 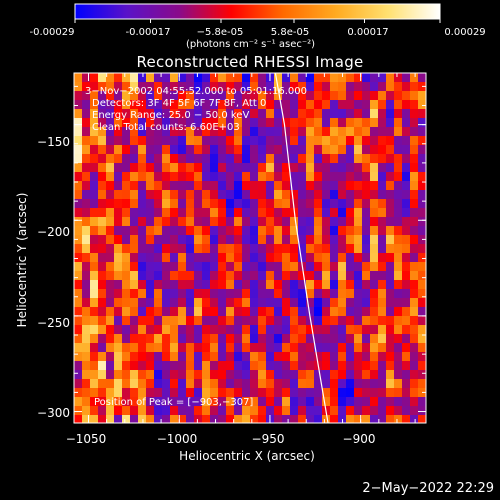 What do you see at coordinates (52, 32) in the screenshot?
I see `colorbar-tick-label-1: -0.00029` at bounding box center [52, 32].